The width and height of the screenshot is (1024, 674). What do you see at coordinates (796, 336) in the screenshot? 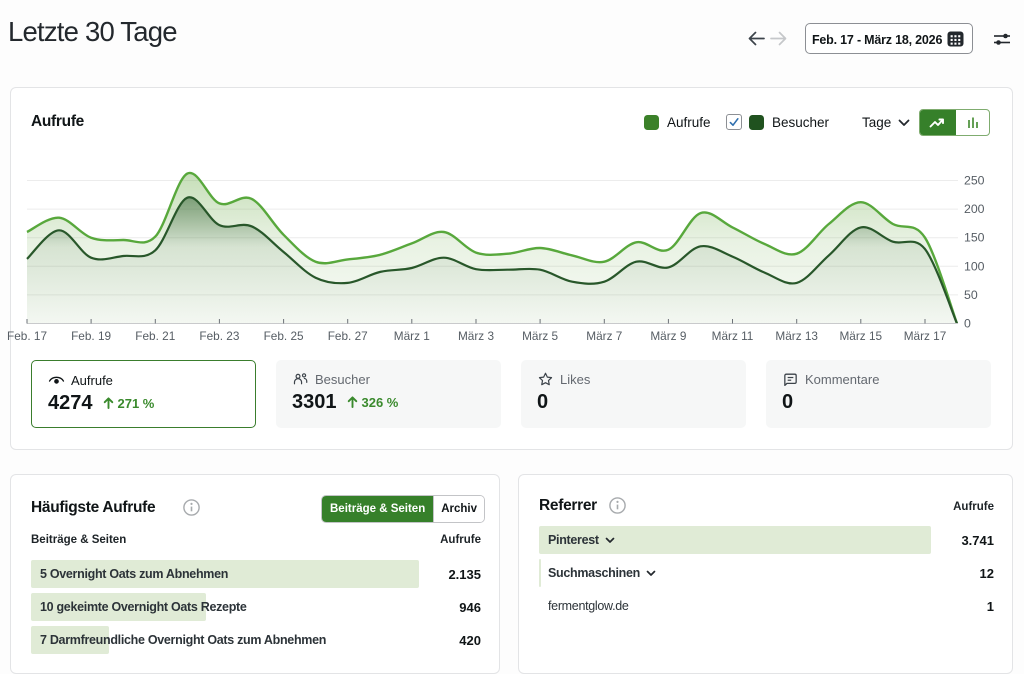
I see `svg-text: März 13` at bounding box center [796, 336].